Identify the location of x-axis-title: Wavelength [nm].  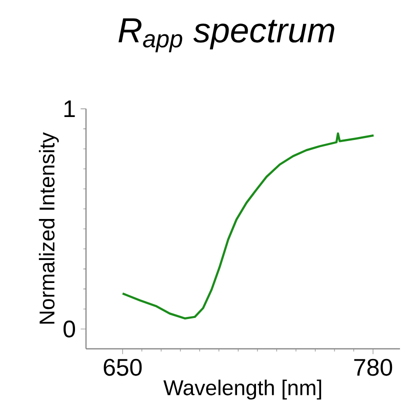
(242, 390).